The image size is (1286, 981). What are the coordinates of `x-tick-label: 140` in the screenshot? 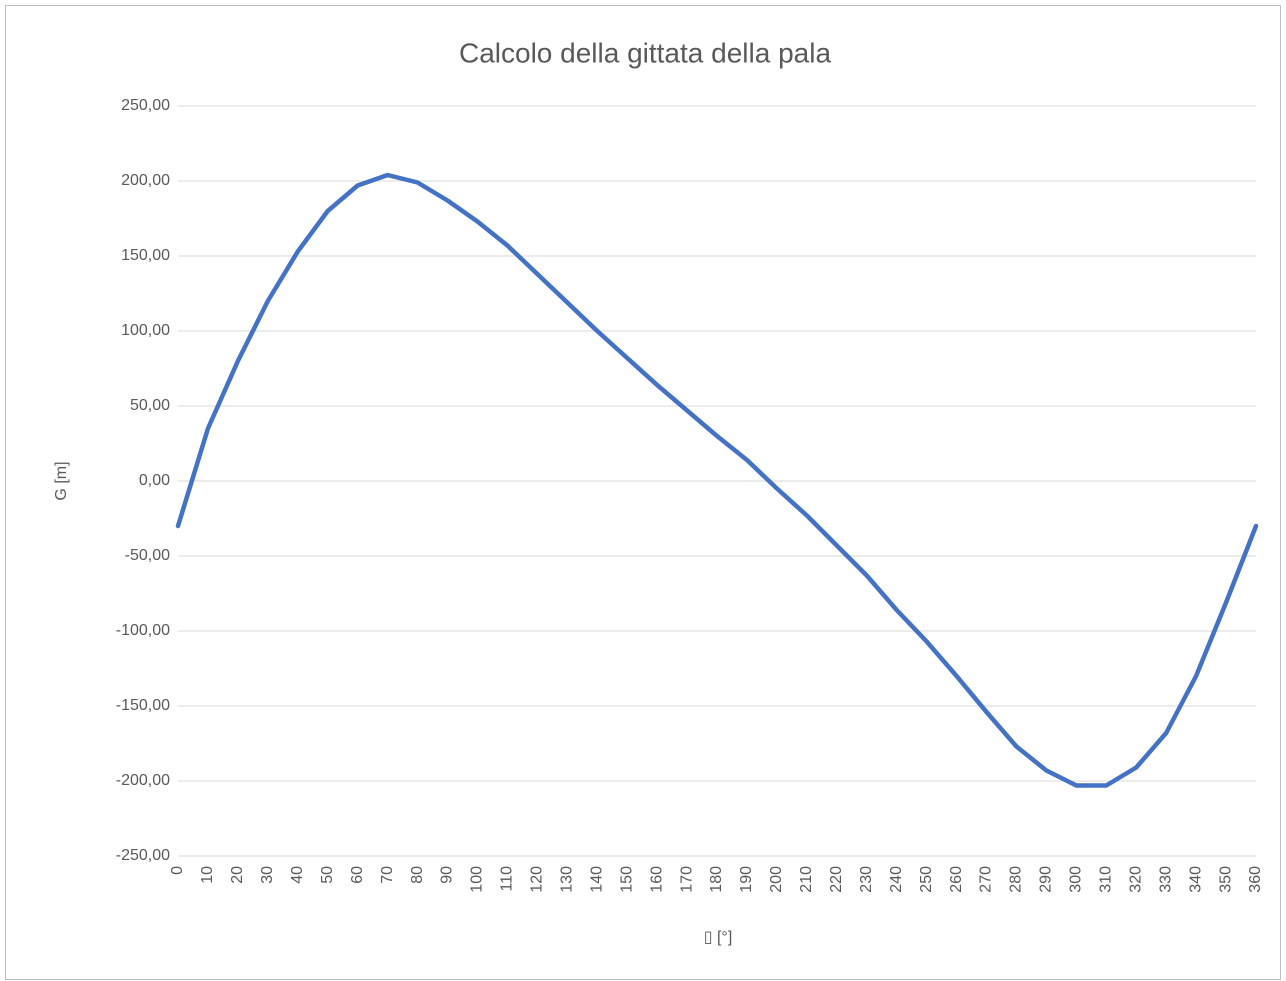 It's located at (596, 879).